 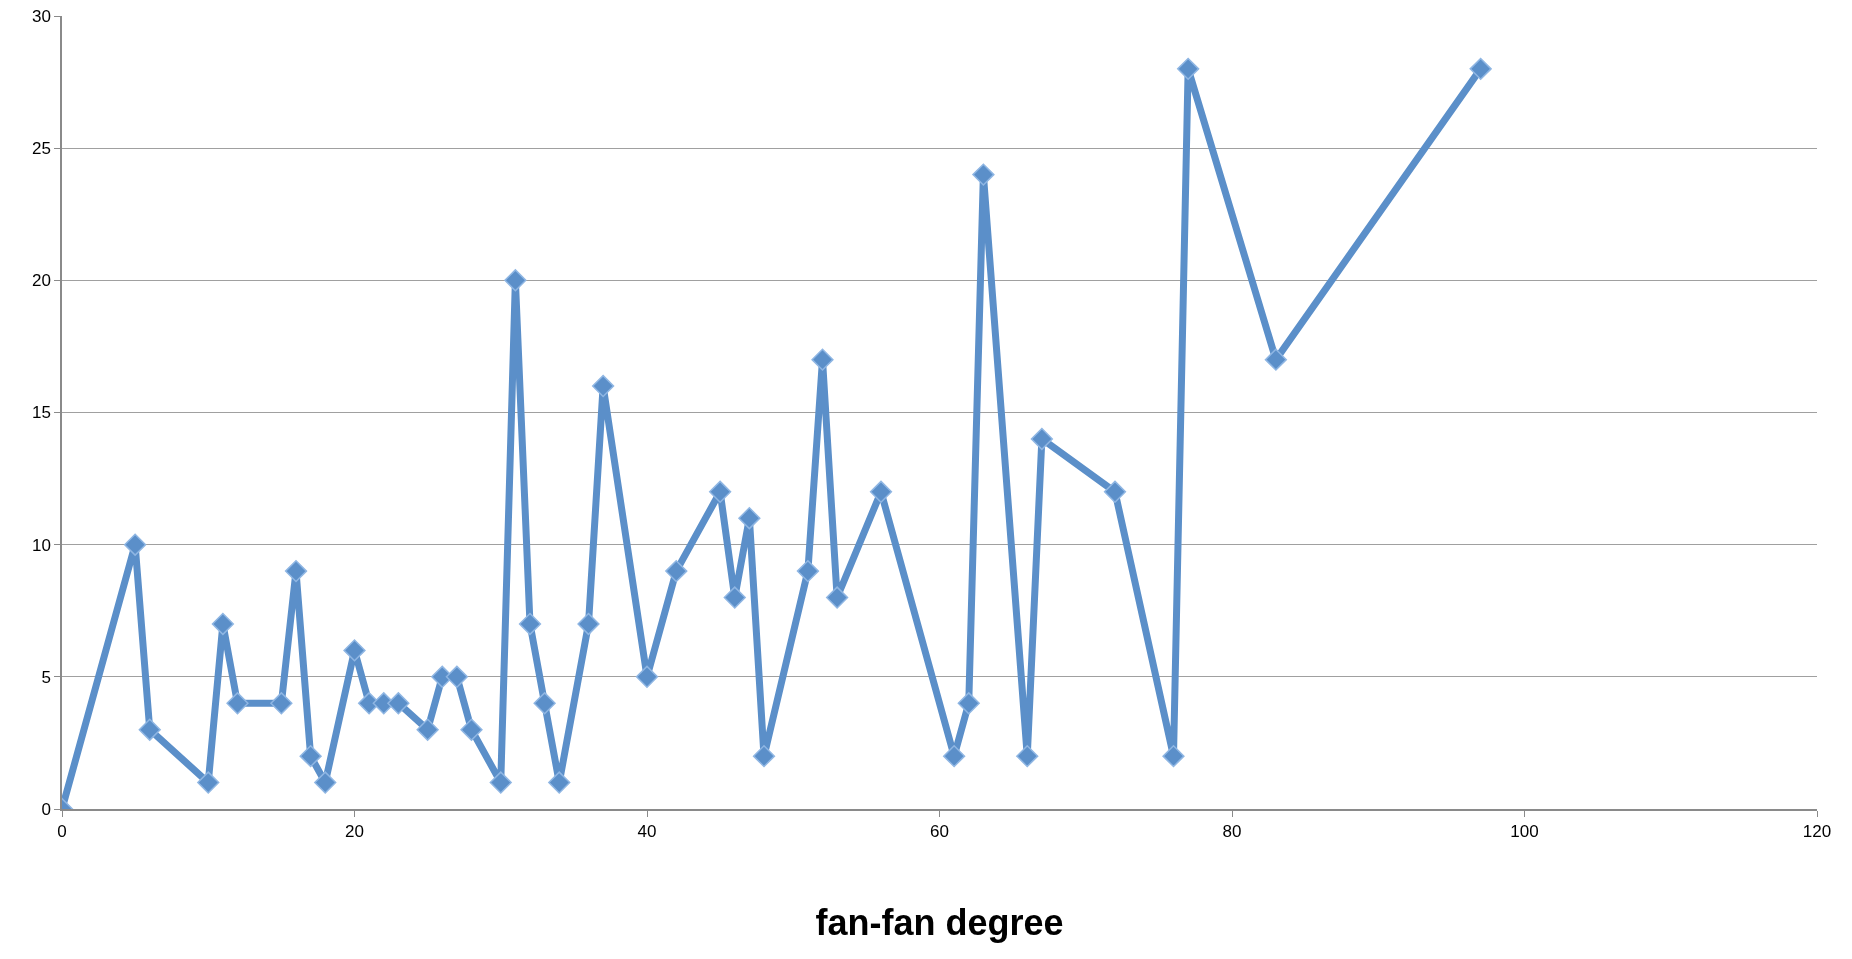 I want to click on x-tick-label: 100, so click(x=1524, y=832).